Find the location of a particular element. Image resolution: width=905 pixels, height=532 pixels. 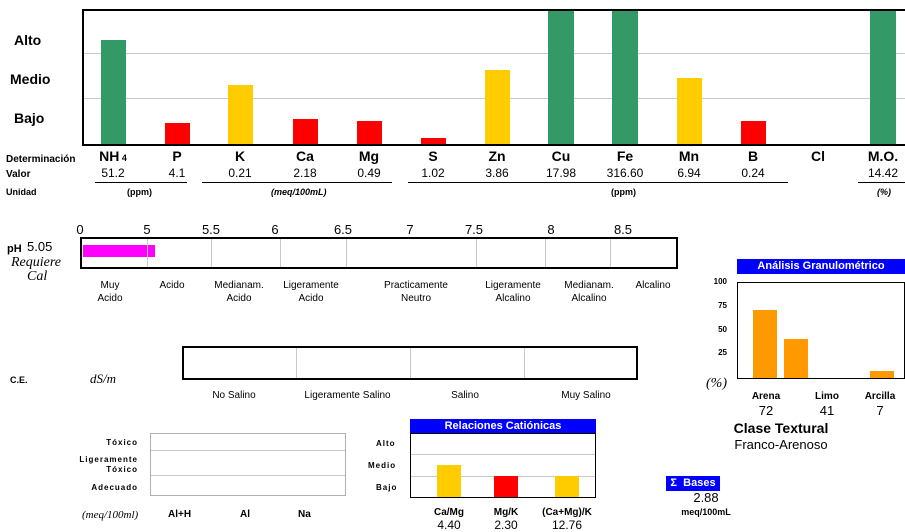

granulometric-name-0: Arena is located at coordinates (766, 396).